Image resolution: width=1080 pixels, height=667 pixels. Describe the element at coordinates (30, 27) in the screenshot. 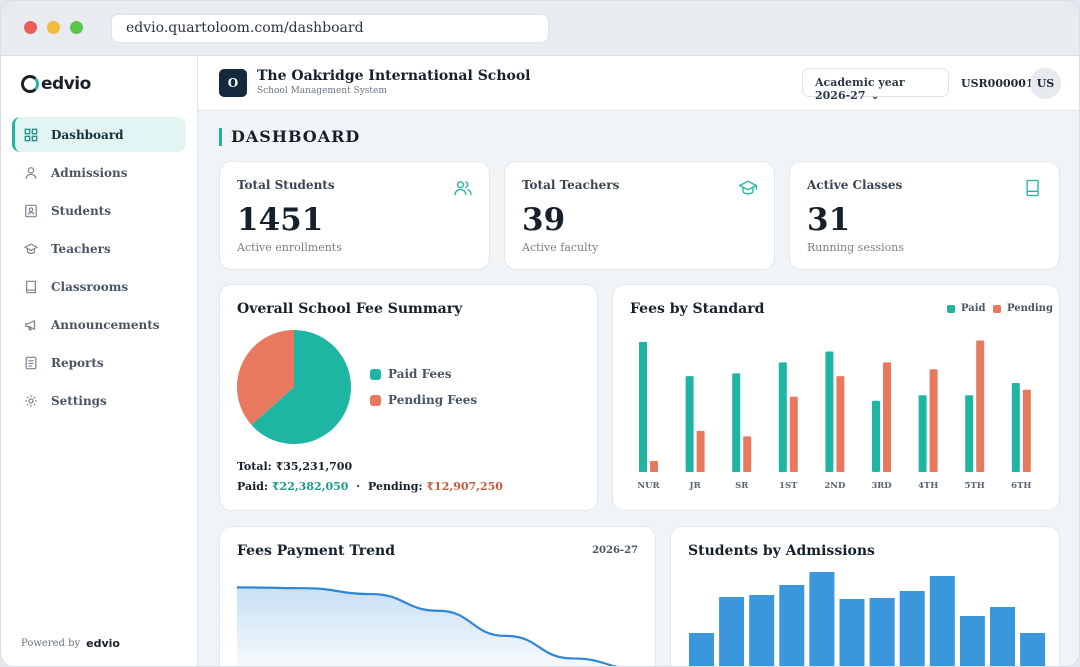

I see `close-window-button` at that location.